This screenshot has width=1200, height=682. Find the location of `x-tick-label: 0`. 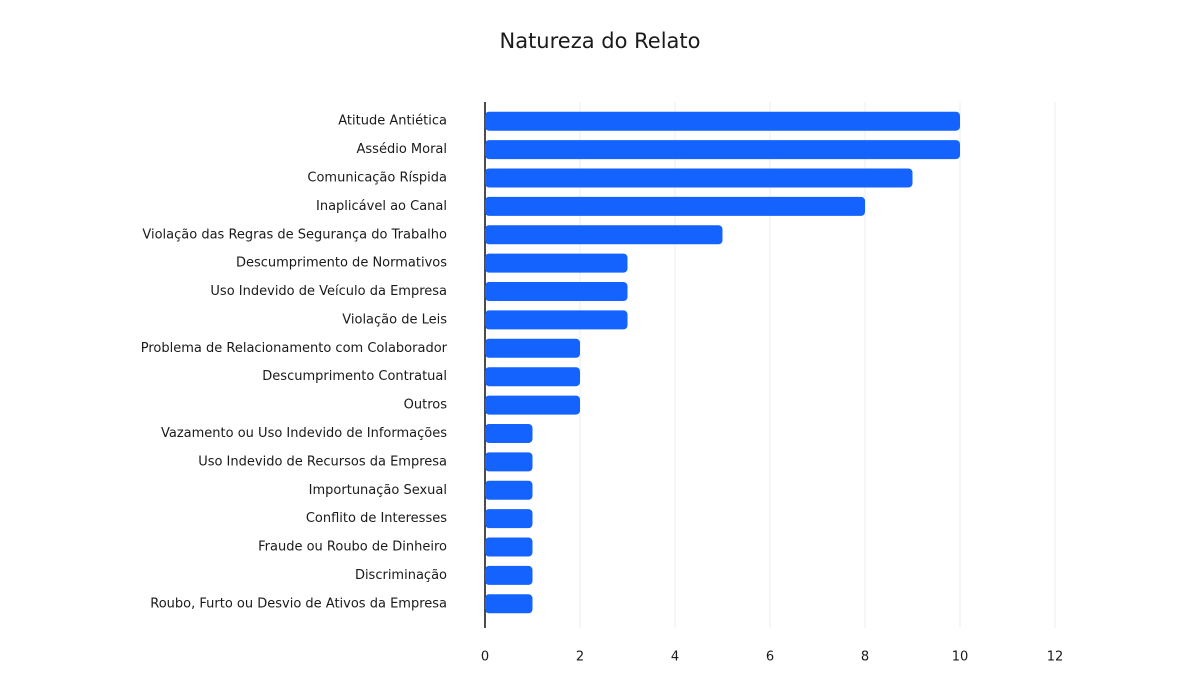

x-tick-label: 0 is located at coordinates (485, 657).